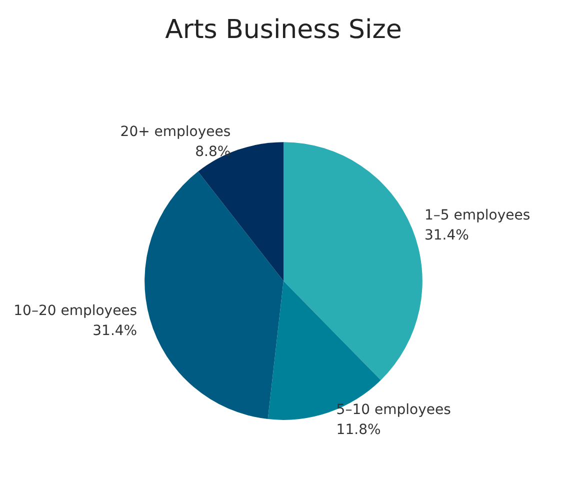  Describe the element at coordinates (477, 215) in the screenshot. I see `slice-label: 1–5 employees` at that location.